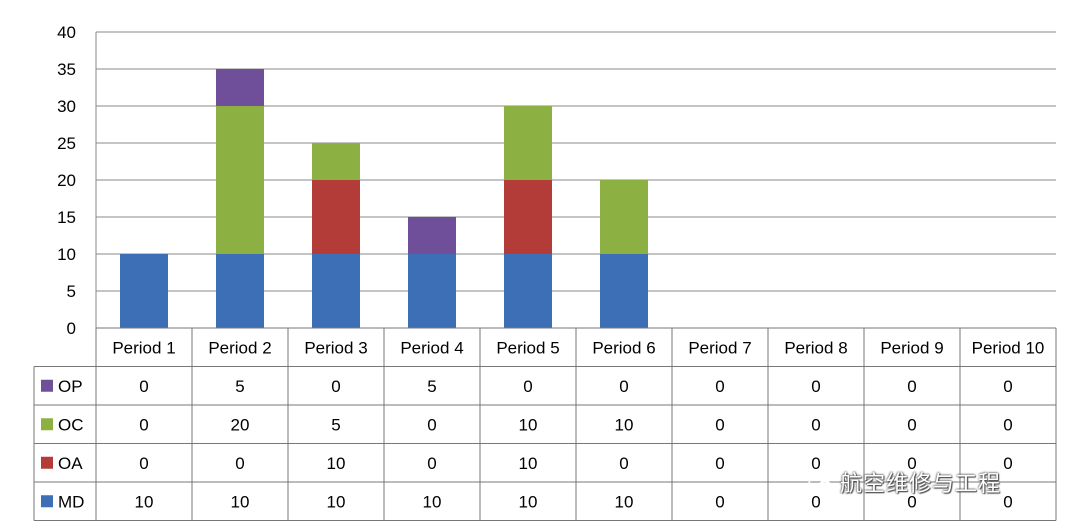 The width and height of the screenshot is (1080, 530). What do you see at coordinates (921, 484) in the screenshot?
I see `watermark-text: 航空维修与工程` at bounding box center [921, 484].